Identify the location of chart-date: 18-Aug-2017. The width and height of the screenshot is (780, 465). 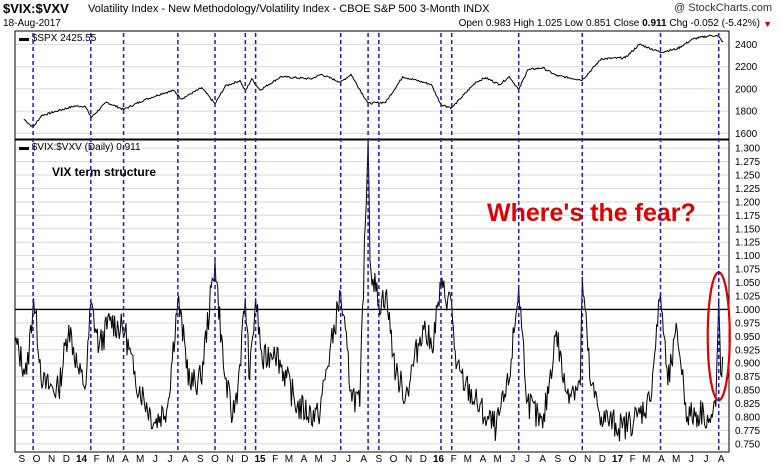
(32, 23).